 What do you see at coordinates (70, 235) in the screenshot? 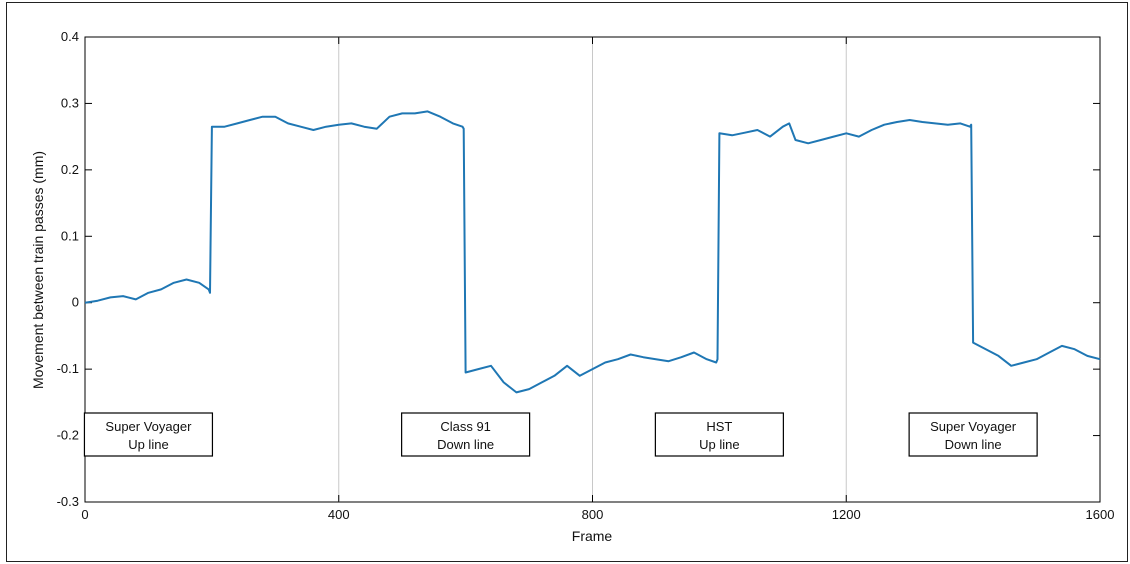
I see `y-tick-label: 0.1` at bounding box center [70, 235].